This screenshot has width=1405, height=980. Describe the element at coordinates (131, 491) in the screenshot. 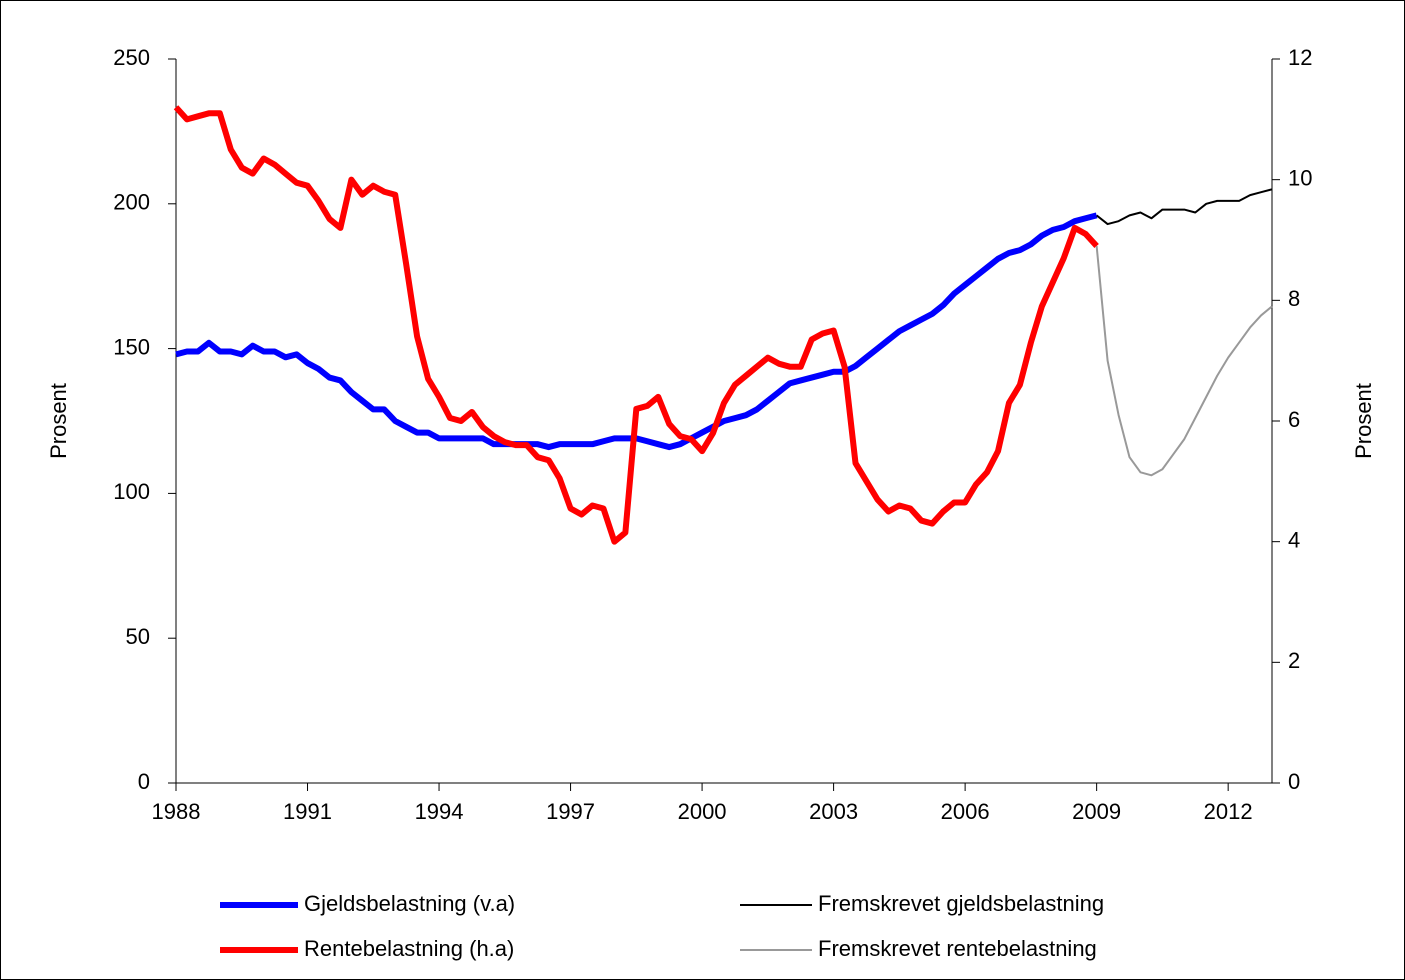

I see `y-tick-label: 100` at that location.